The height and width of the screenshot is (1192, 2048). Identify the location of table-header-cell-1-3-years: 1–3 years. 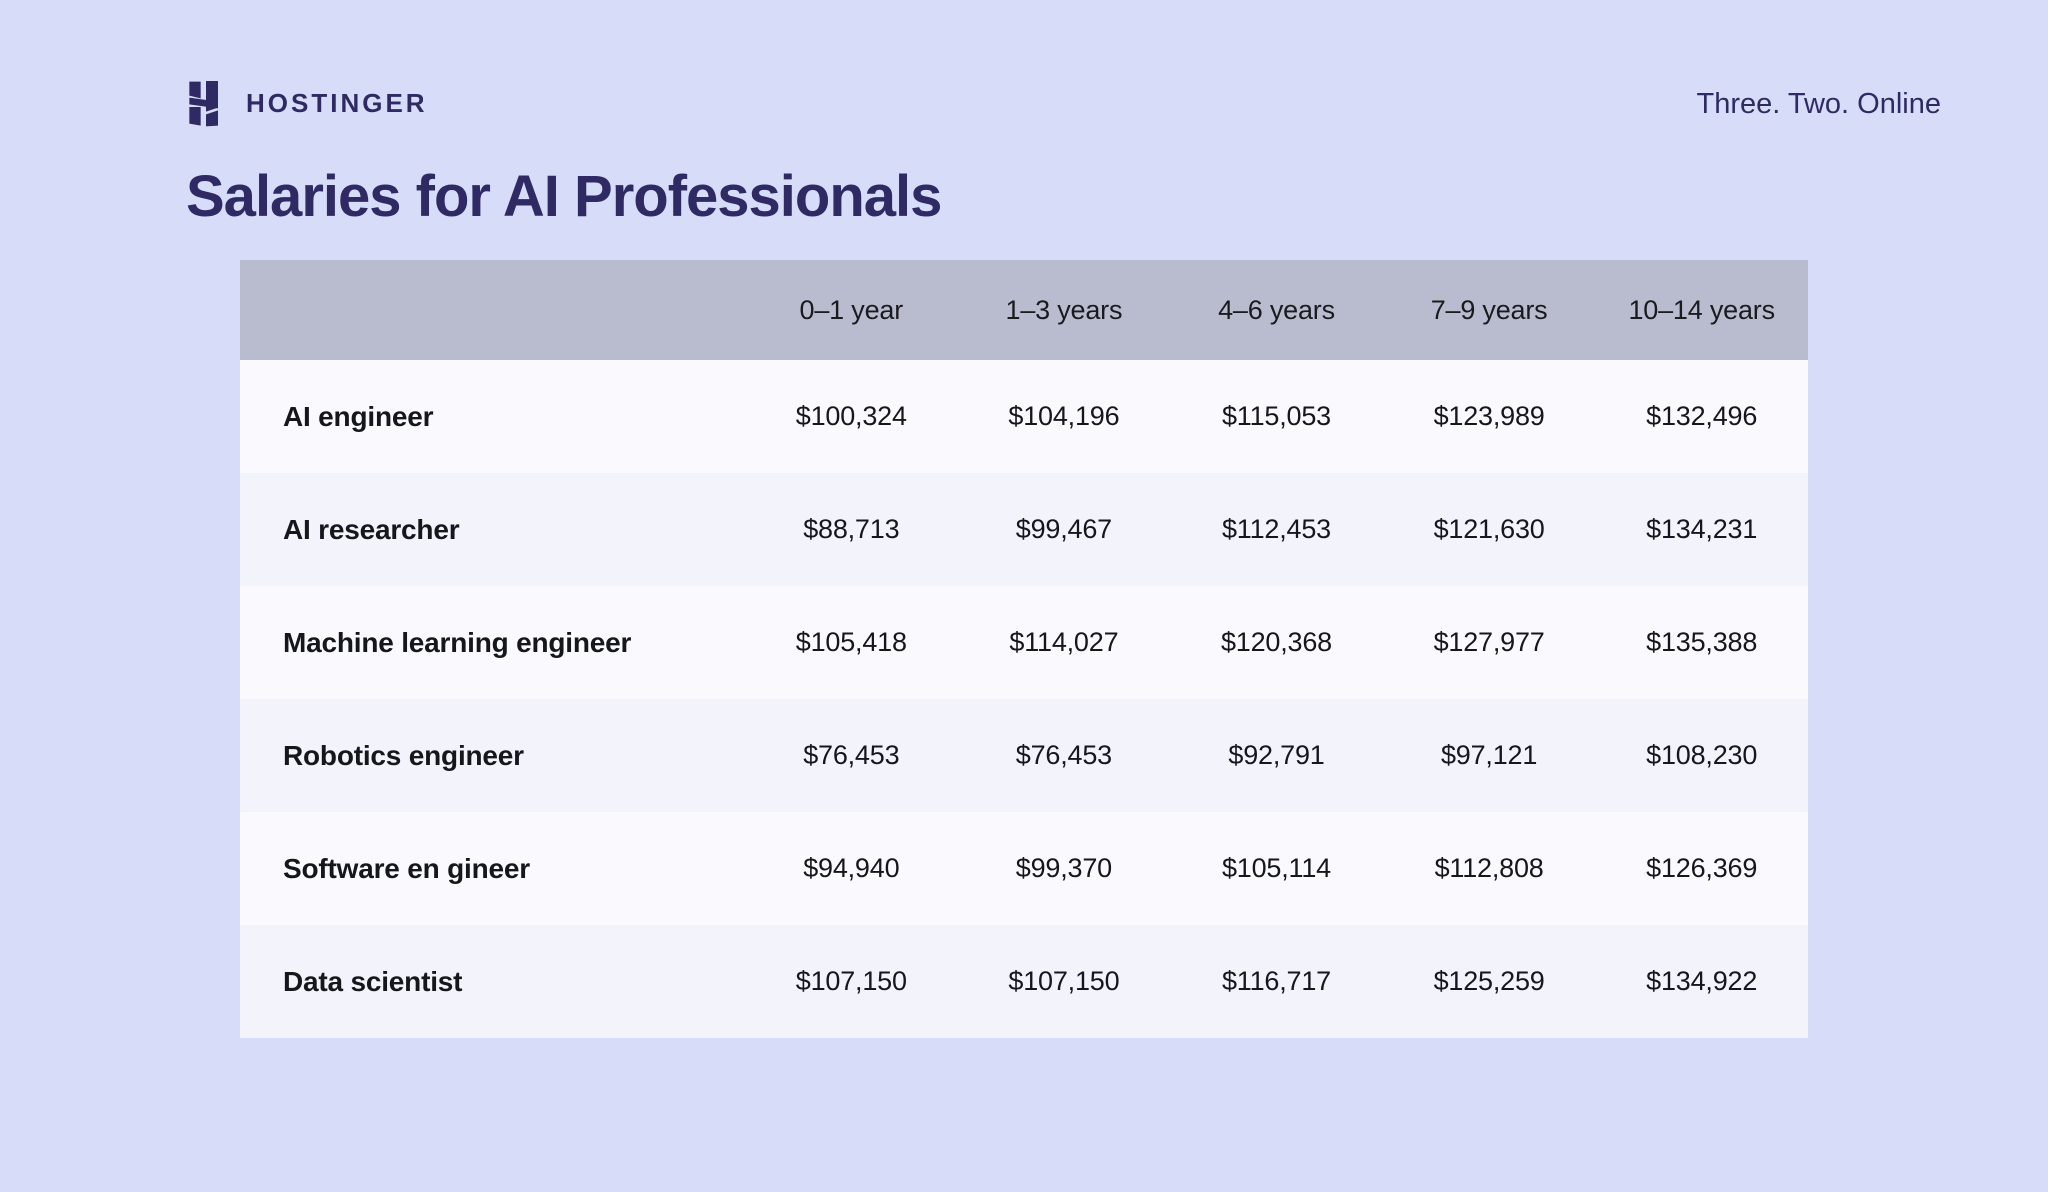
(1064, 309).